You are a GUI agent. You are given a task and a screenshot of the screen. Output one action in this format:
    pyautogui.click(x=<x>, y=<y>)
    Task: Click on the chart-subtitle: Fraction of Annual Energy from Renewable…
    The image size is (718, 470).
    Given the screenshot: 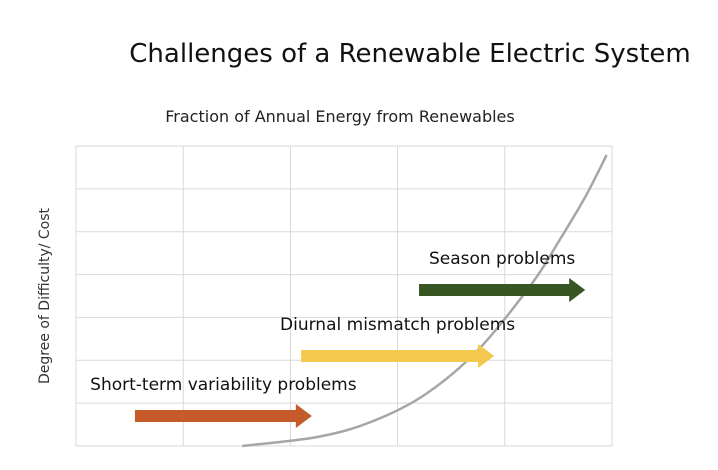 What is the action you would take?
    pyautogui.click(x=339, y=116)
    